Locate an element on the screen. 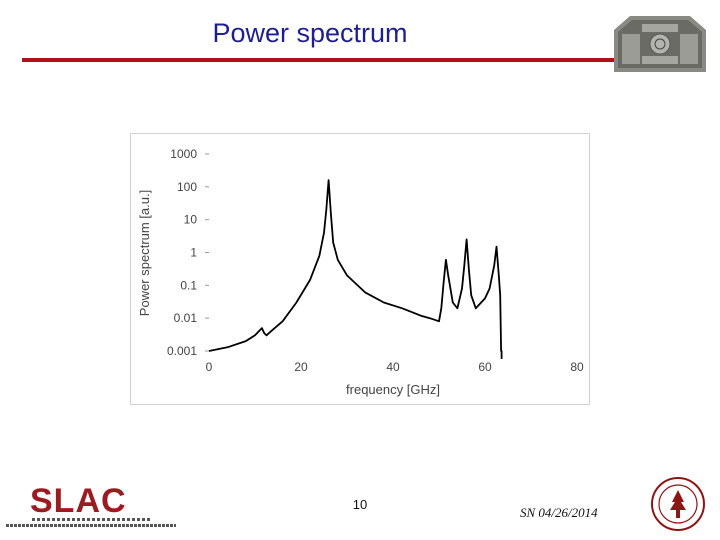  x-tick-label: 0 is located at coordinates (209, 367).